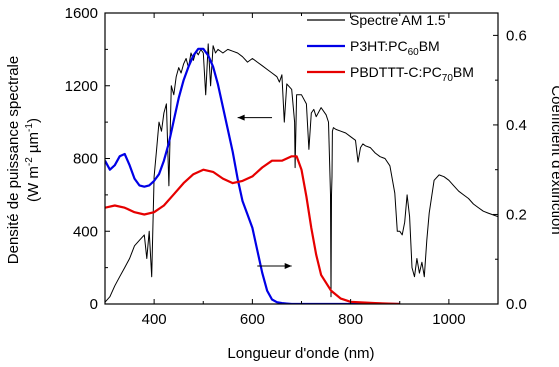 This screenshot has height=367, width=559. What do you see at coordinates (516, 125) in the screenshot?
I see `y-right-tick-label: 0.4` at bounding box center [516, 125].